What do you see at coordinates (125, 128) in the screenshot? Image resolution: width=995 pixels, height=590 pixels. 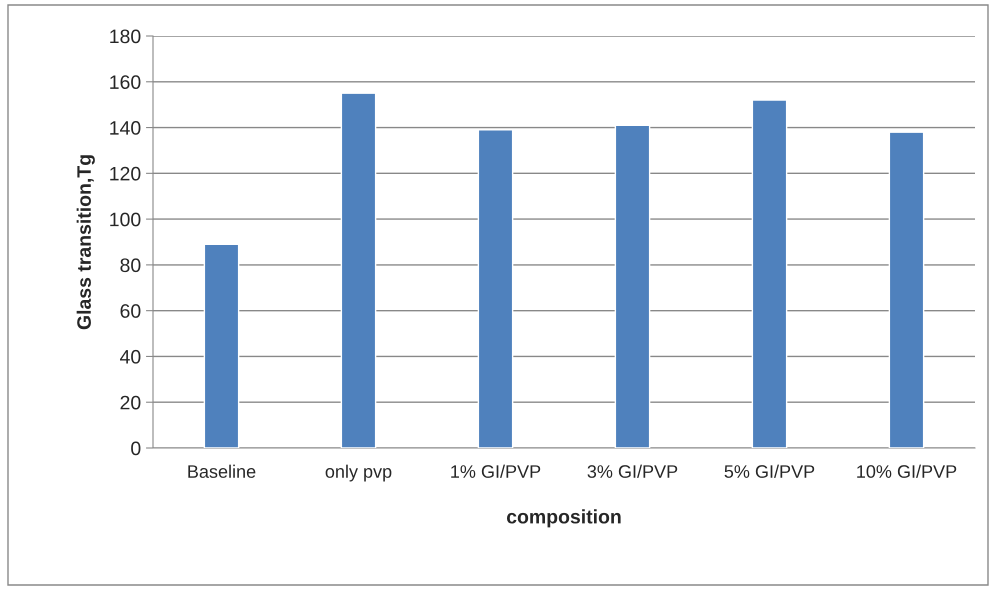 I see `y-tick-label: 140` at bounding box center [125, 128].